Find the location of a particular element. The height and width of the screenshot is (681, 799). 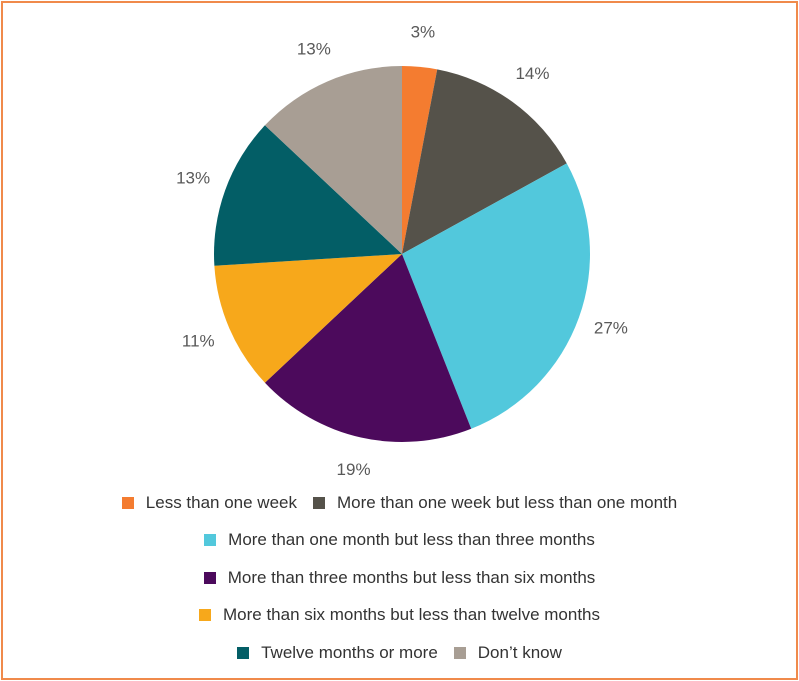

legend-row: Twelve months or more Don’t know is located at coordinates (399, 653).